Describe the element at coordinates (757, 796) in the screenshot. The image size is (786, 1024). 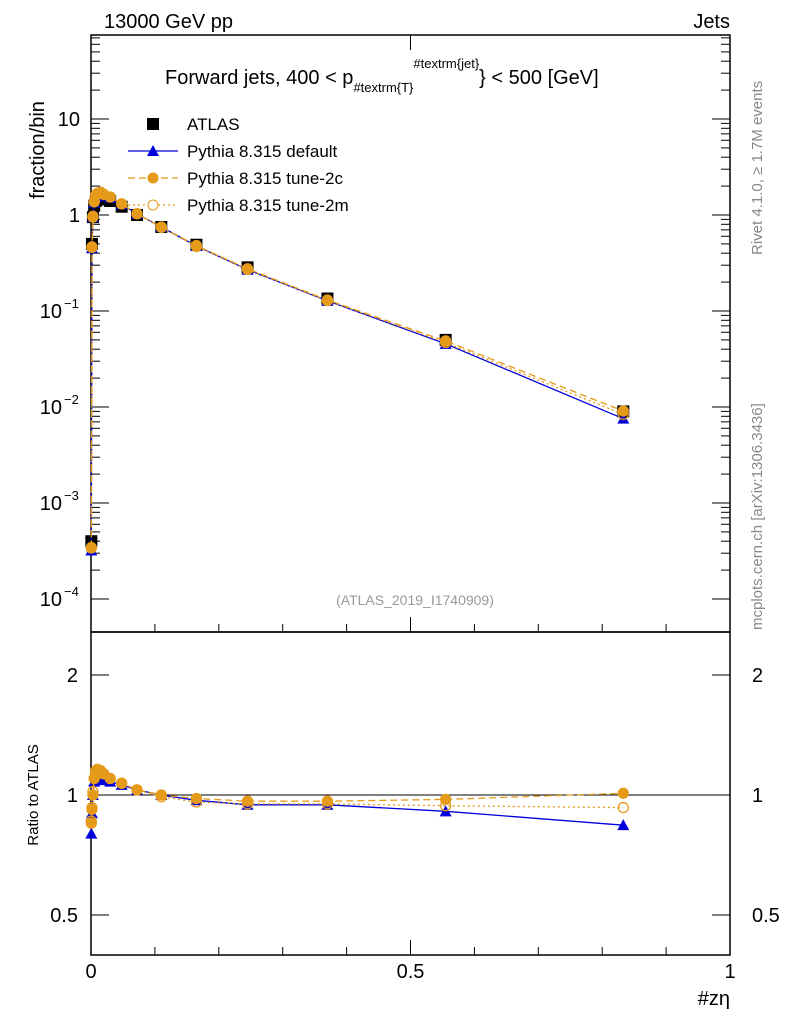
I see `ratio-tick-label-right: 1` at that location.